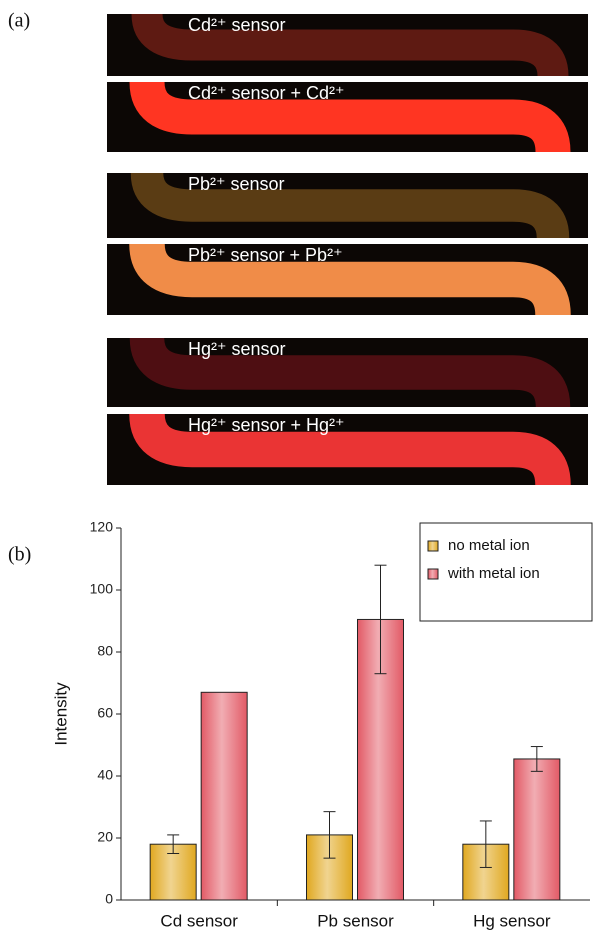 Image resolution: width=594 pixels, height=936 pixels. Describe the element at coordinates (236, 184) in the screenshot. I see `strip-label: Pb²⁺ sensor` at that location.